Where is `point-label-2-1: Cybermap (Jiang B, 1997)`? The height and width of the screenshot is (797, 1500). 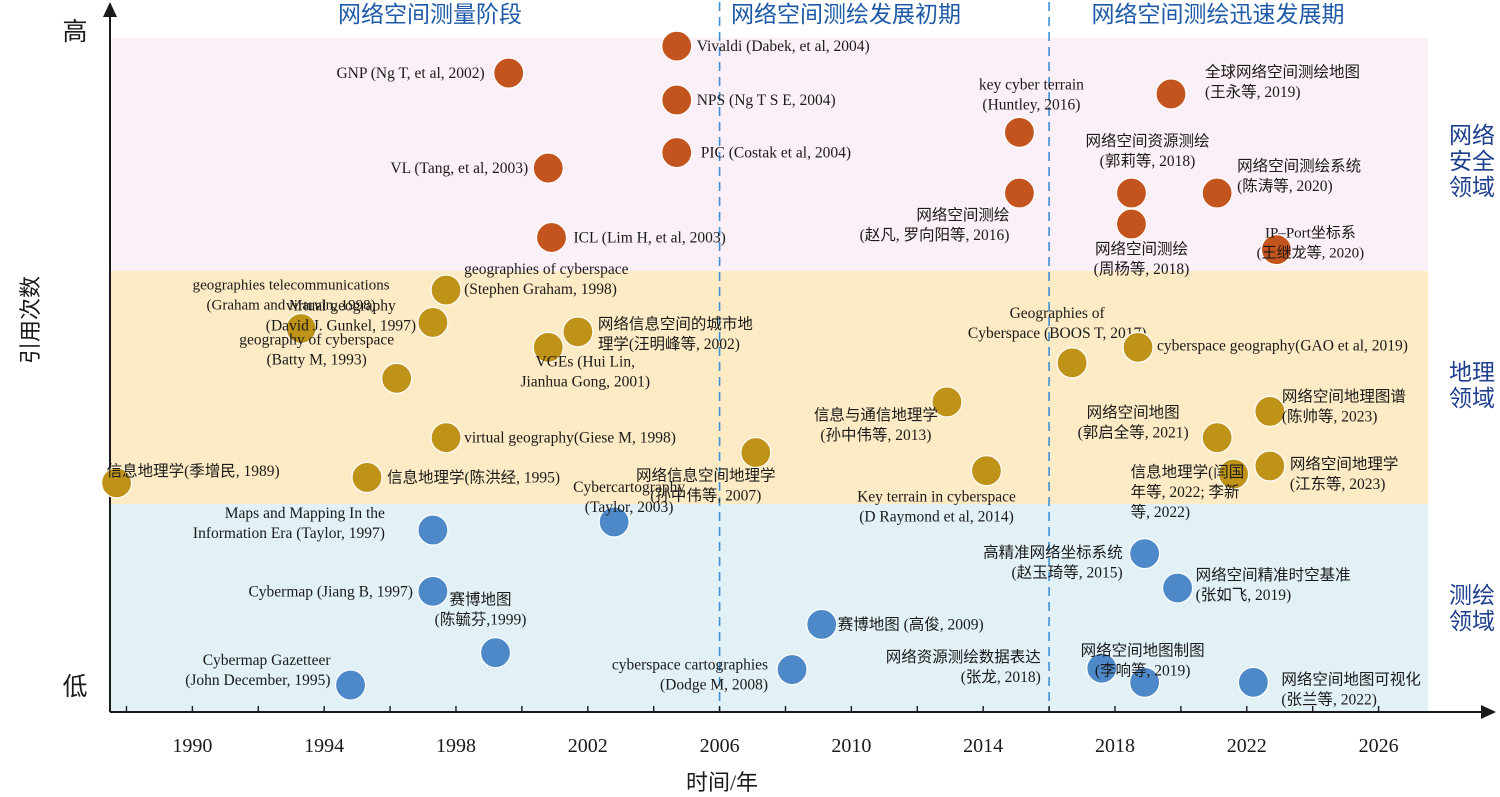 point-label-2-1: Cybermap (Jiang B, 1997) is located at coordinates (330, 591).